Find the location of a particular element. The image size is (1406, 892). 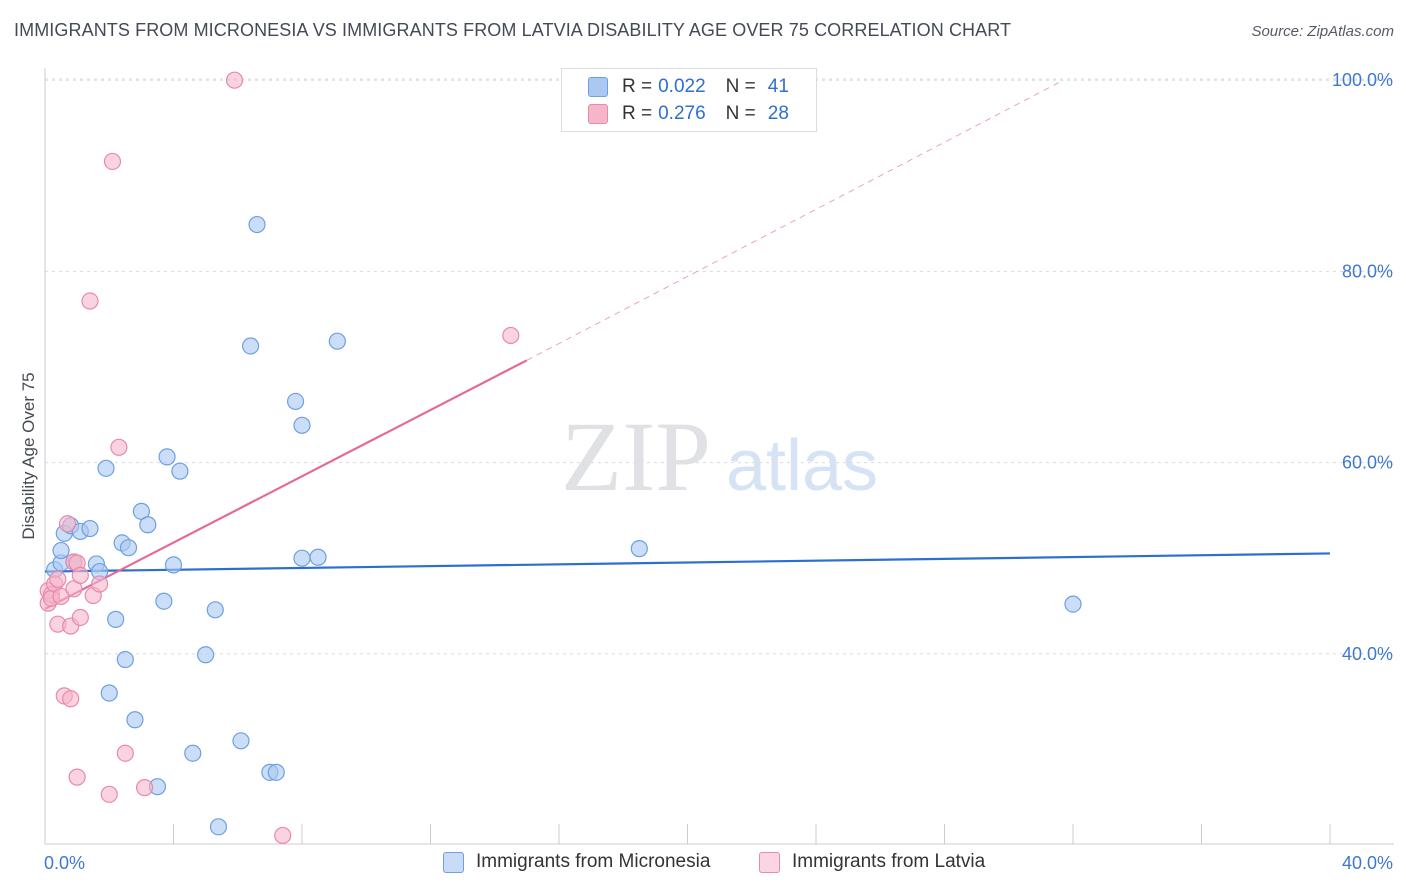

bottom-legend-label: Immigrants from Latvia is located at coordinates (889, 861).